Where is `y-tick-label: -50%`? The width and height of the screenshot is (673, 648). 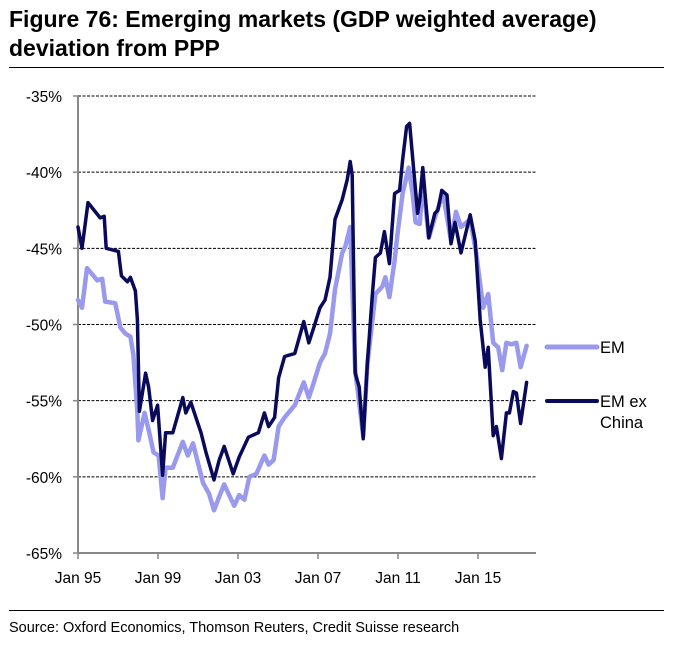 y-tick-label: -50% is located at coordinates (44, 326).